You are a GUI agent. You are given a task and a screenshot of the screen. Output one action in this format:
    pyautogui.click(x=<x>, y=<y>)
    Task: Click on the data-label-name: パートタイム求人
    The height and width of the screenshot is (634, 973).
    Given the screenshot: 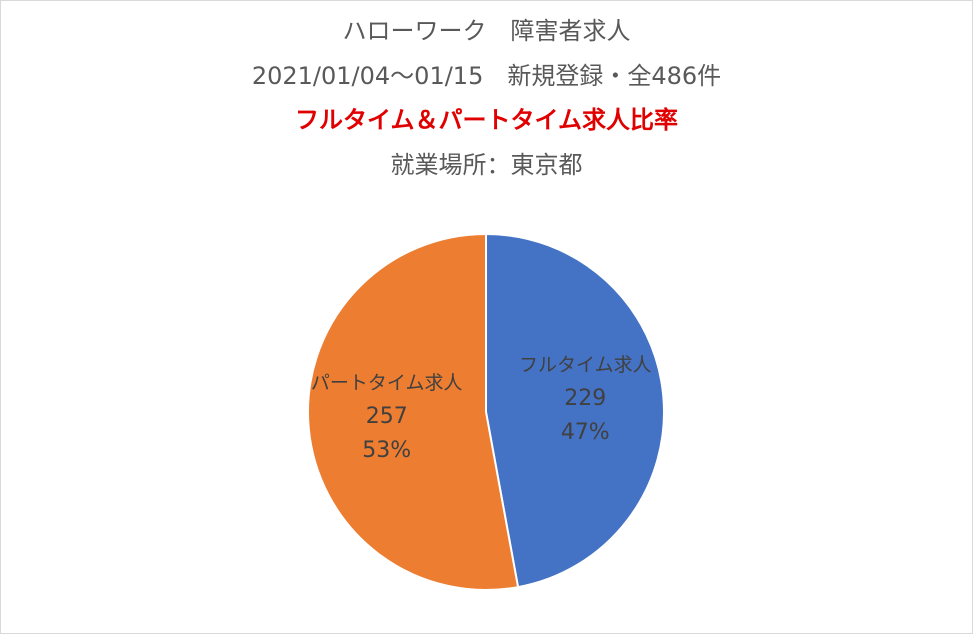 What is the action you would take?
    pyautogui.click(x=387, y=383)
    